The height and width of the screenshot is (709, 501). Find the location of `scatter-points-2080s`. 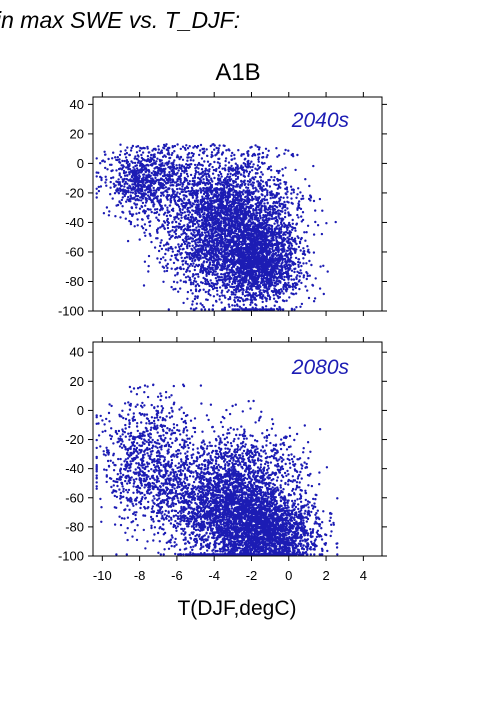

scatter-points-2080s is located at coordinates (217, 469).